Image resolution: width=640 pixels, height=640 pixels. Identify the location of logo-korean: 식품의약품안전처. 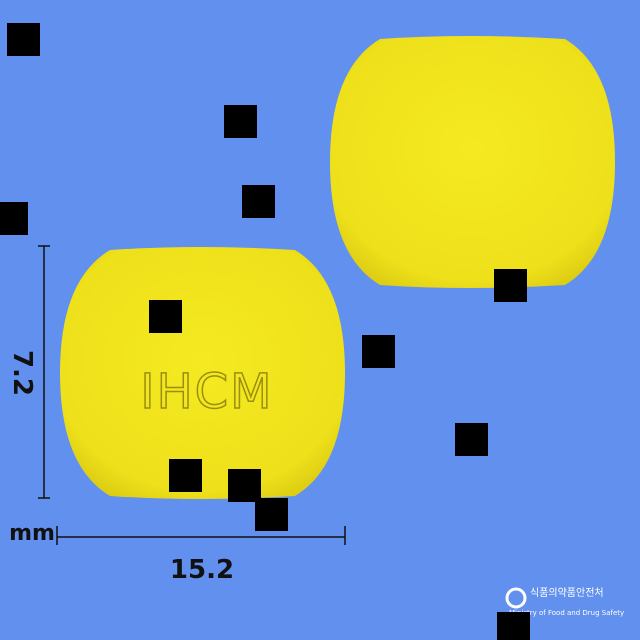
(567, 593).